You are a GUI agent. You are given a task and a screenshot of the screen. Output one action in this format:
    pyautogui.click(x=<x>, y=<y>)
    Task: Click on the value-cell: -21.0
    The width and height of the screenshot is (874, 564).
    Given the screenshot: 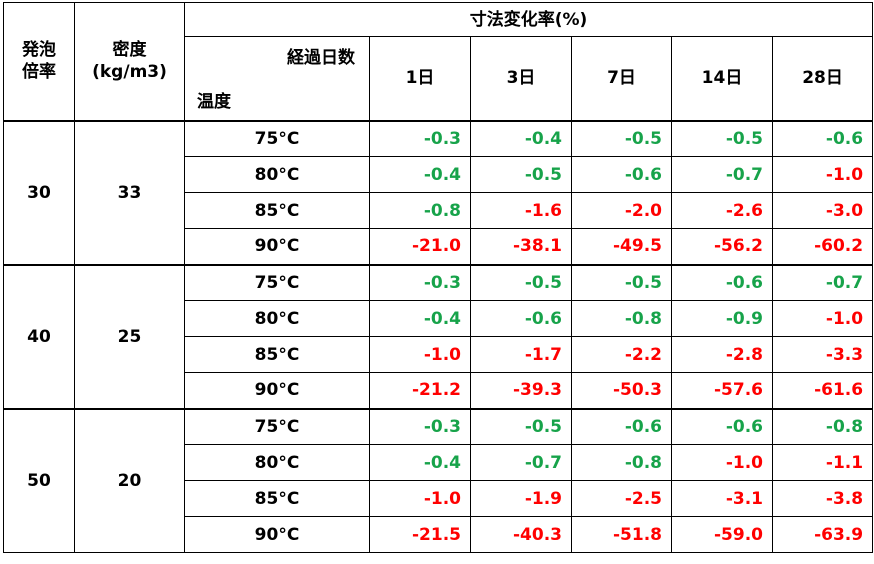 What is the action you would take?
    pyautogui.click(x=420, y=246)
    